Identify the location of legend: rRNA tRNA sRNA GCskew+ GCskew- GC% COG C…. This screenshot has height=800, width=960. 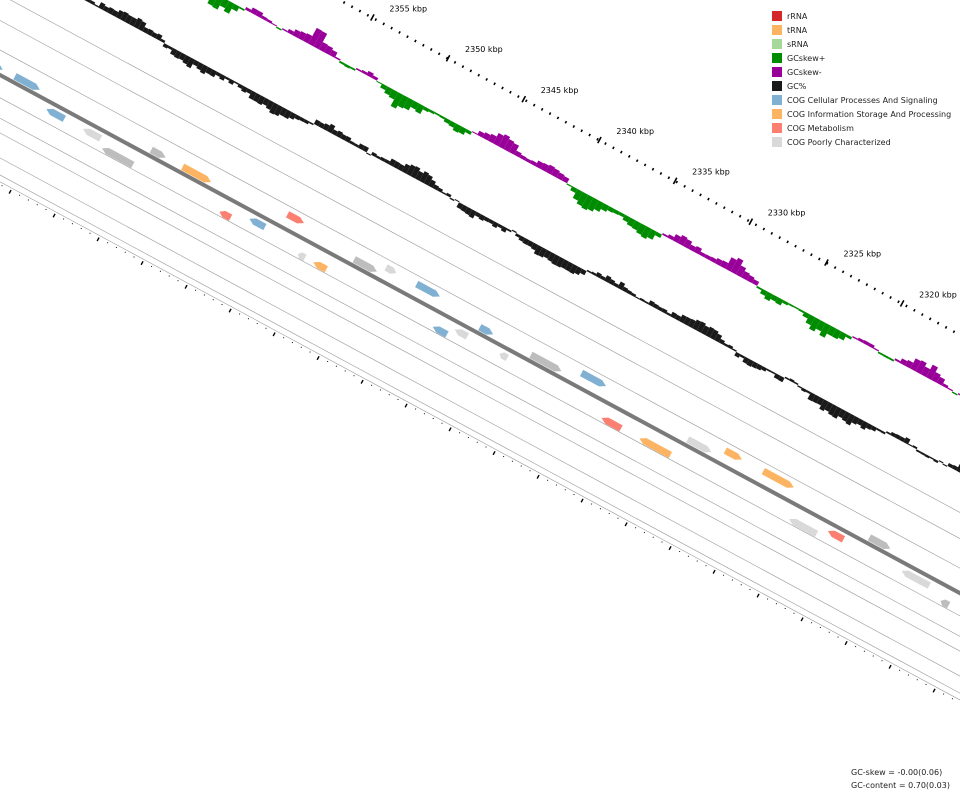
(861, 79).